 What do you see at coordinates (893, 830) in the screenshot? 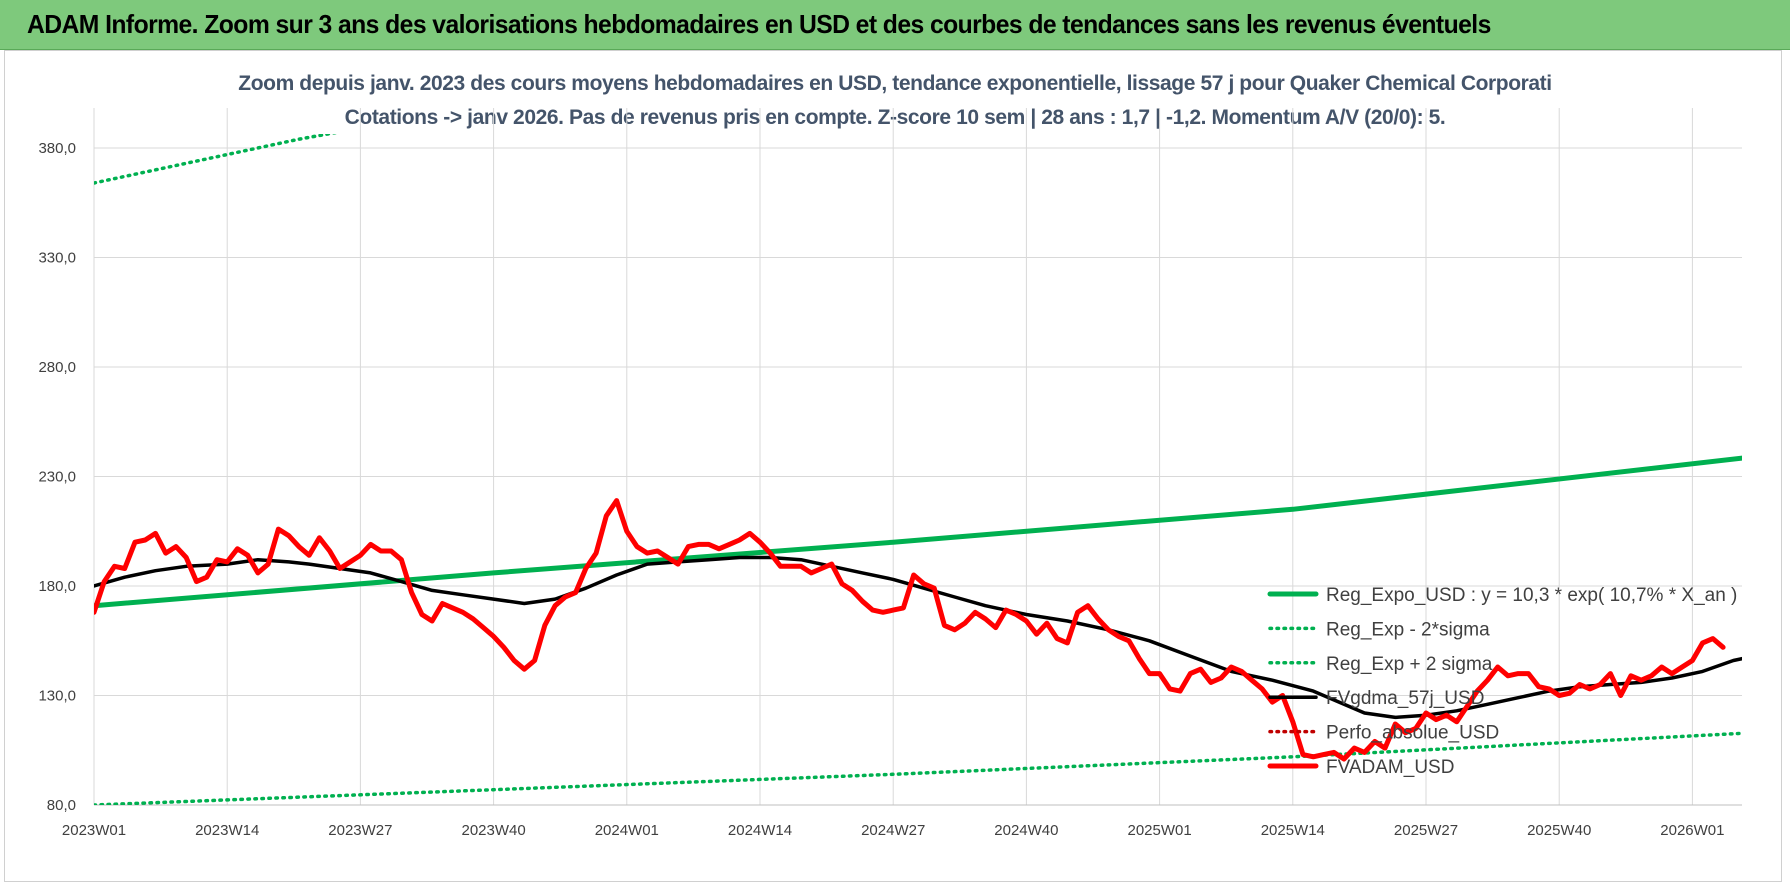
I see `x-tick-label: 2024W27` at bounding box center [893, 830].